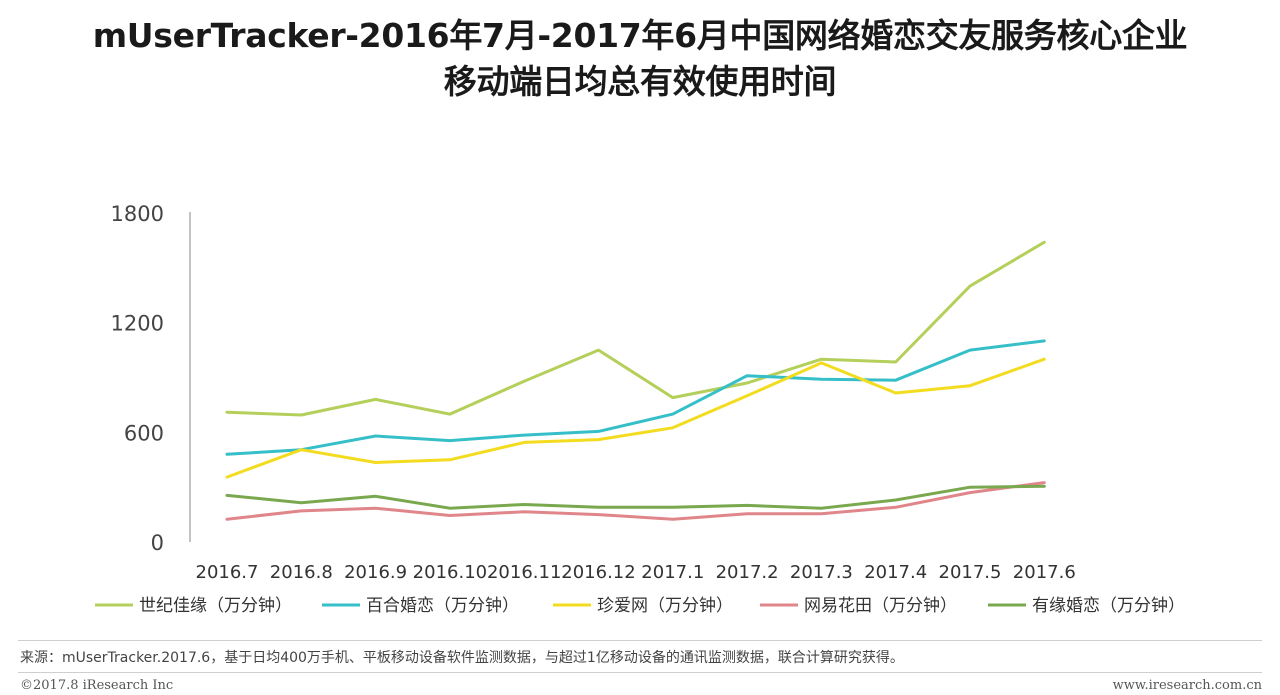 The width and height of the screenshot is (1280, 695). Describe the element at coordinates (895, 572) in the screenshot. I see `x-tick-label: 2017.4` at that location.